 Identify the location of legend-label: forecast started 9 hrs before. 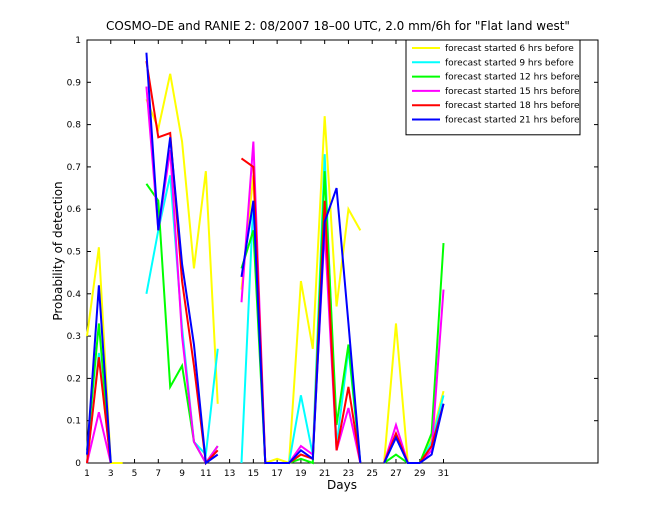
(509, 63).